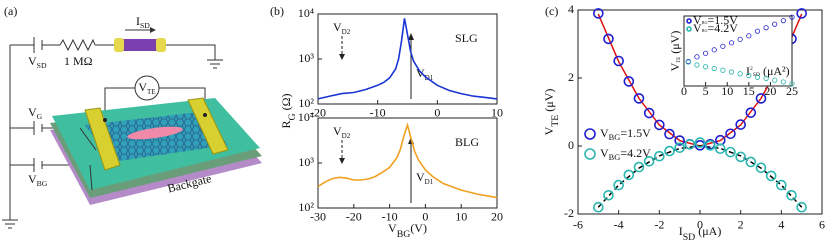  I want to click on x-axis-label: I2SD (μA²), so click(768, 71).